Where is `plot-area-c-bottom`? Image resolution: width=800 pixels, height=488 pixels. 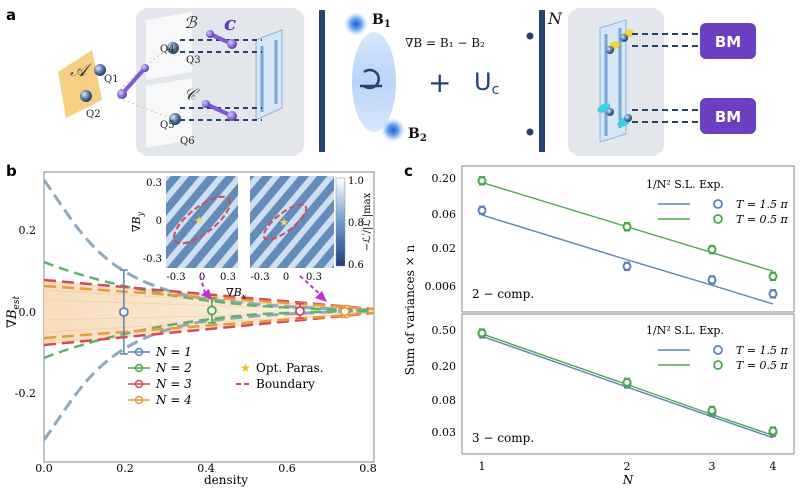 plot-area-c-bottom is located at coordinates (627, 383).